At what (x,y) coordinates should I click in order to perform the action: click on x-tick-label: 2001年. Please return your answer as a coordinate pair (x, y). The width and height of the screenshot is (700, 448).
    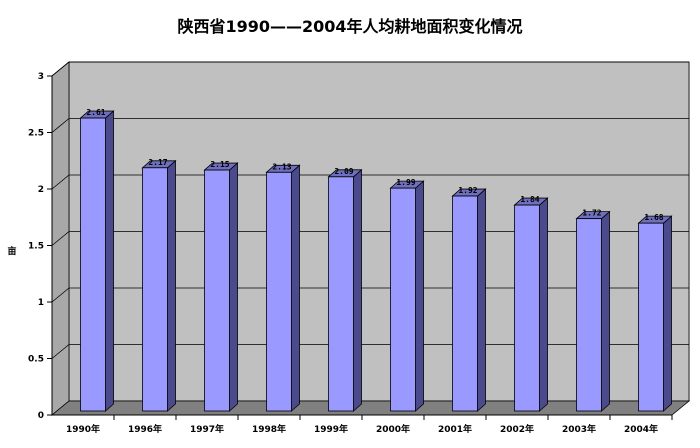
    Looking at the image, I should click on (455, 429).